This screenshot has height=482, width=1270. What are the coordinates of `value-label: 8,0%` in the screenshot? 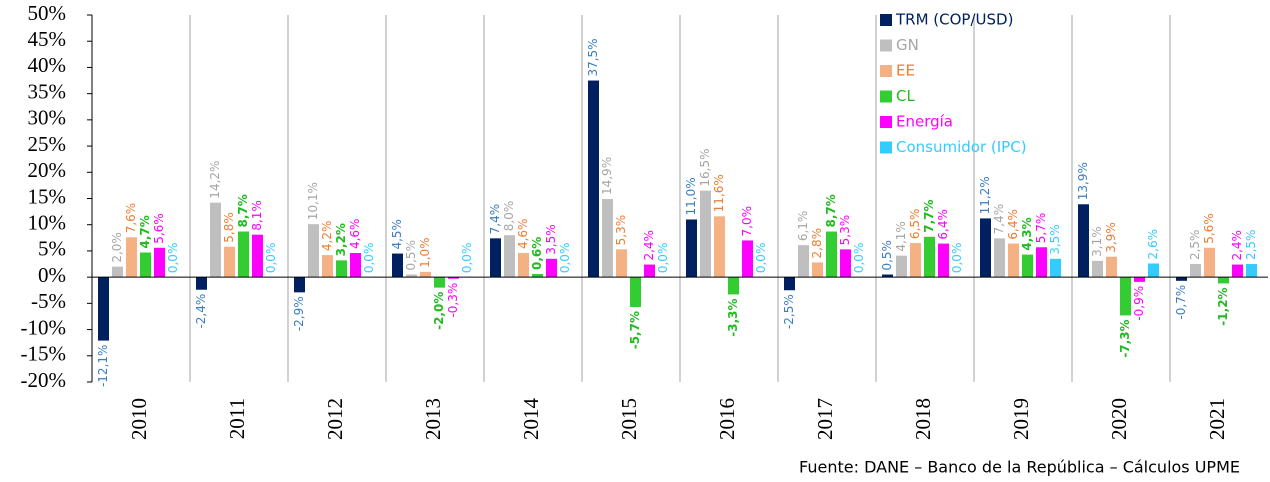 It's located at (509, 216).